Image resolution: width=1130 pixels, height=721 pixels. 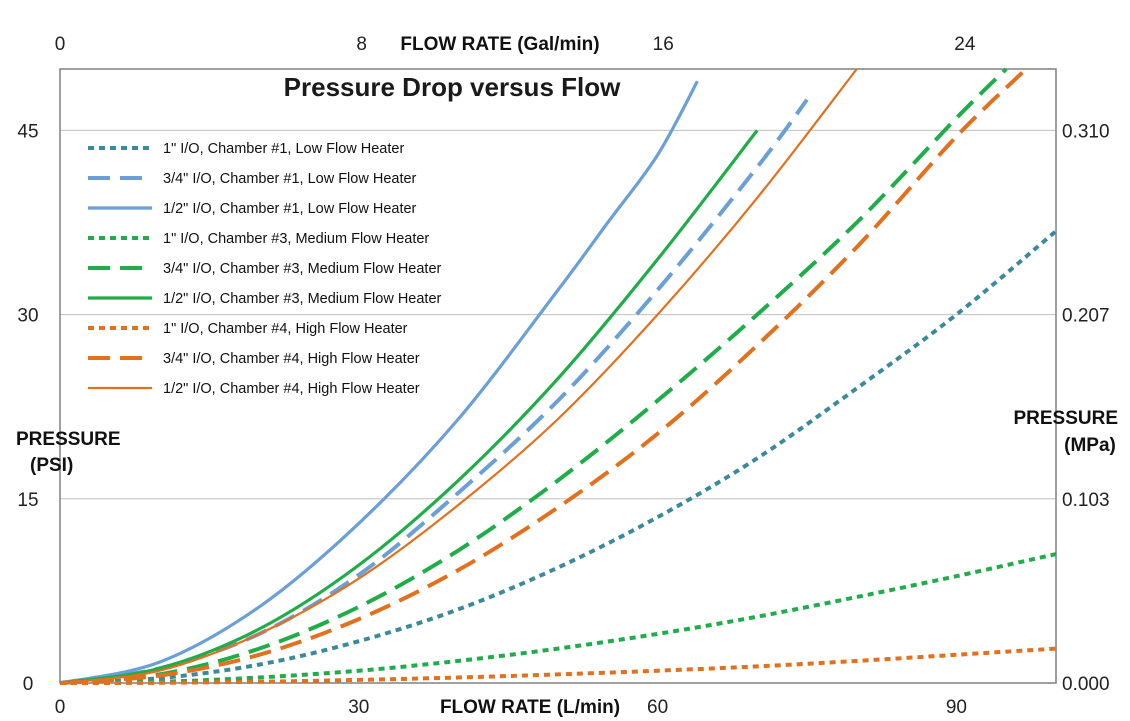 I want to click on y2-tick-label: 0.310, so click(x=1086, y=131).